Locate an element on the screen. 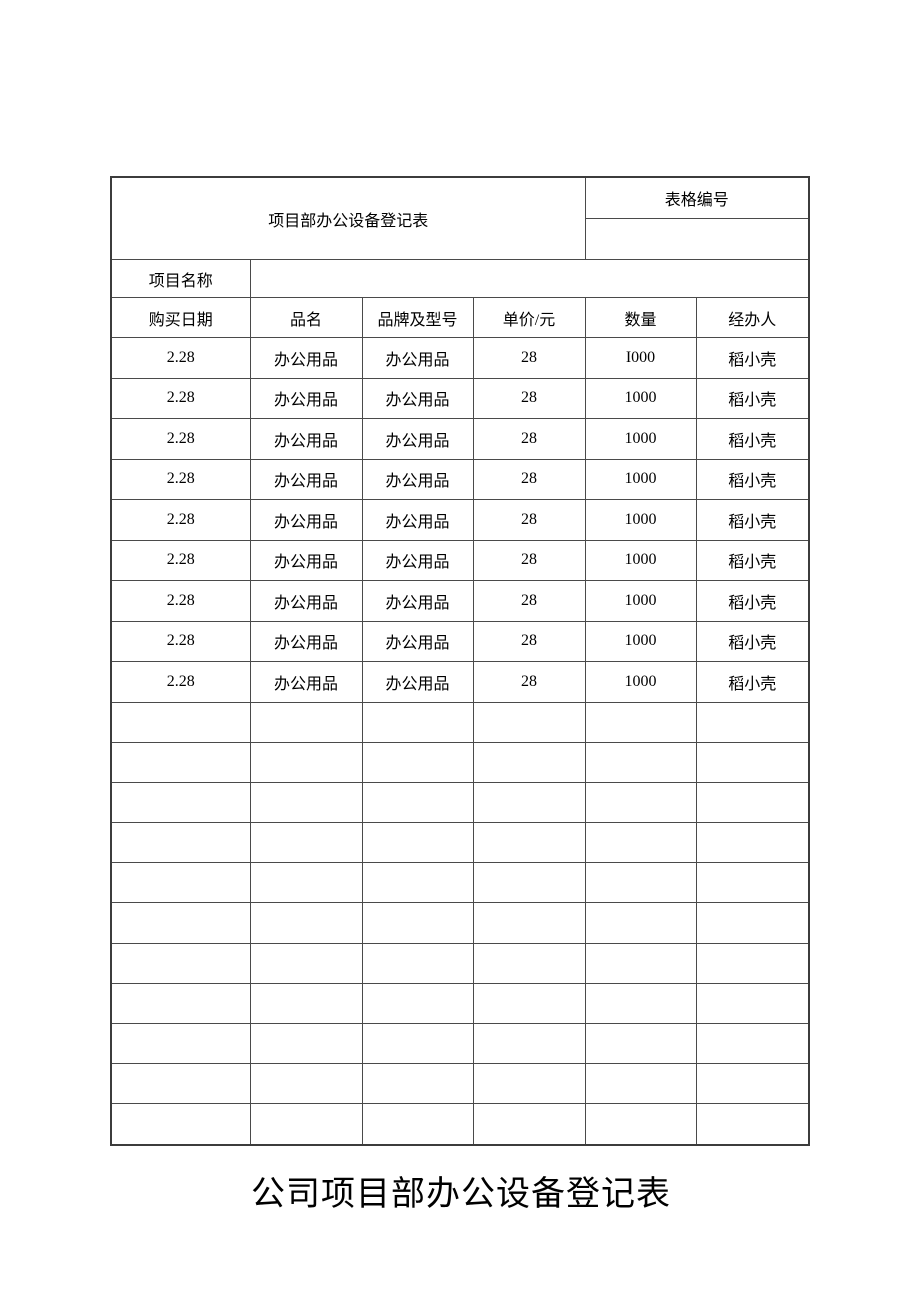 The image size is (920, 1301). form-number-value is located at coordinates (697, 239).